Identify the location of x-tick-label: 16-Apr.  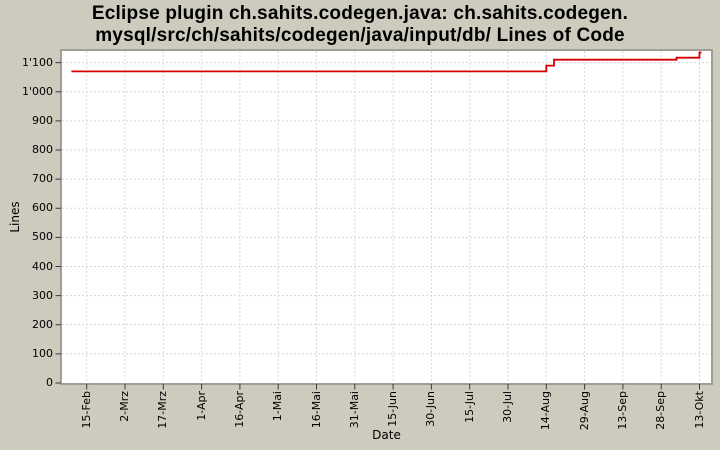
(239, 409).